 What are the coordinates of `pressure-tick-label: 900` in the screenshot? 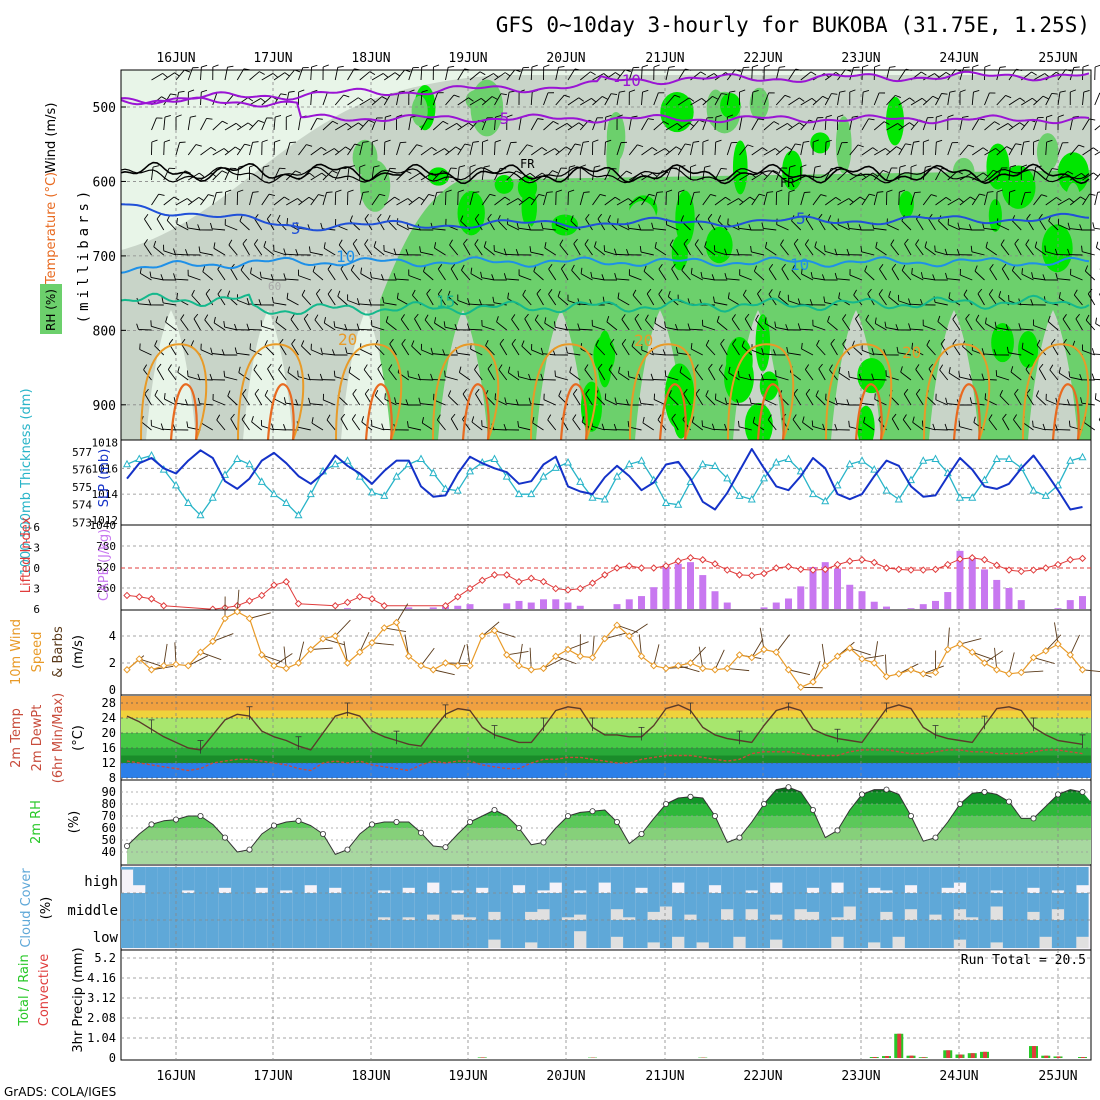 It's located at (104, 406).